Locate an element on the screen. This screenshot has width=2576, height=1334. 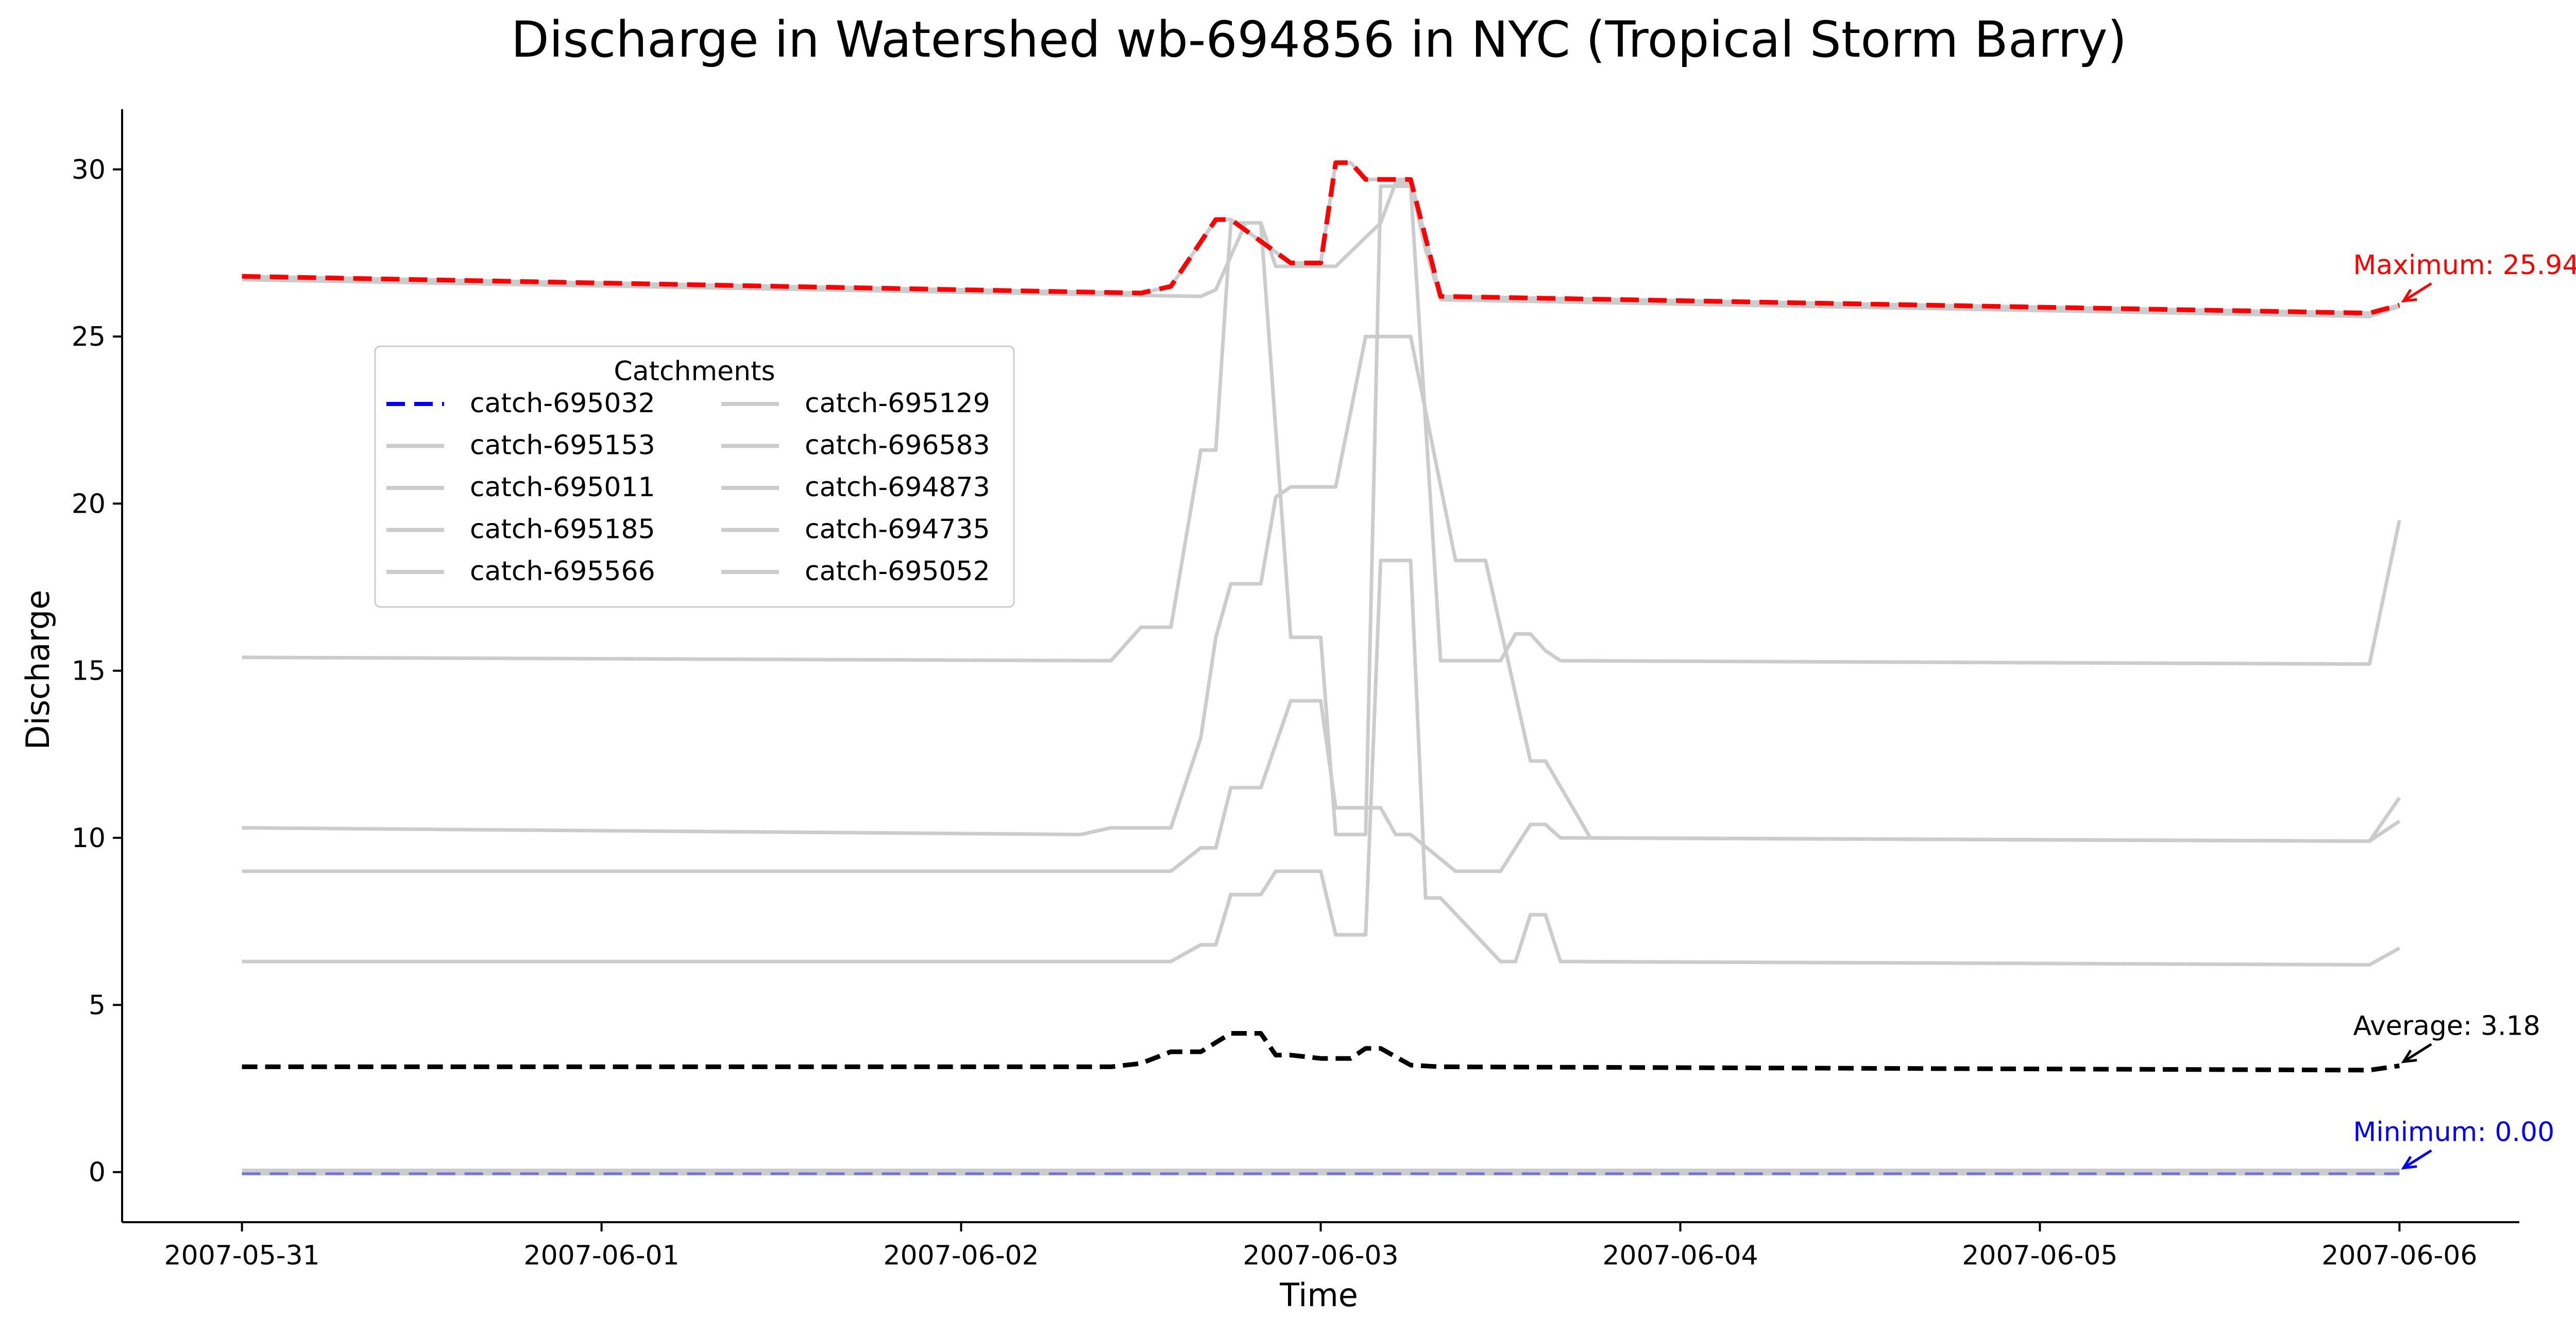
legend-label-catch-695153: catch-695153 is located at coordinates (562, 446).